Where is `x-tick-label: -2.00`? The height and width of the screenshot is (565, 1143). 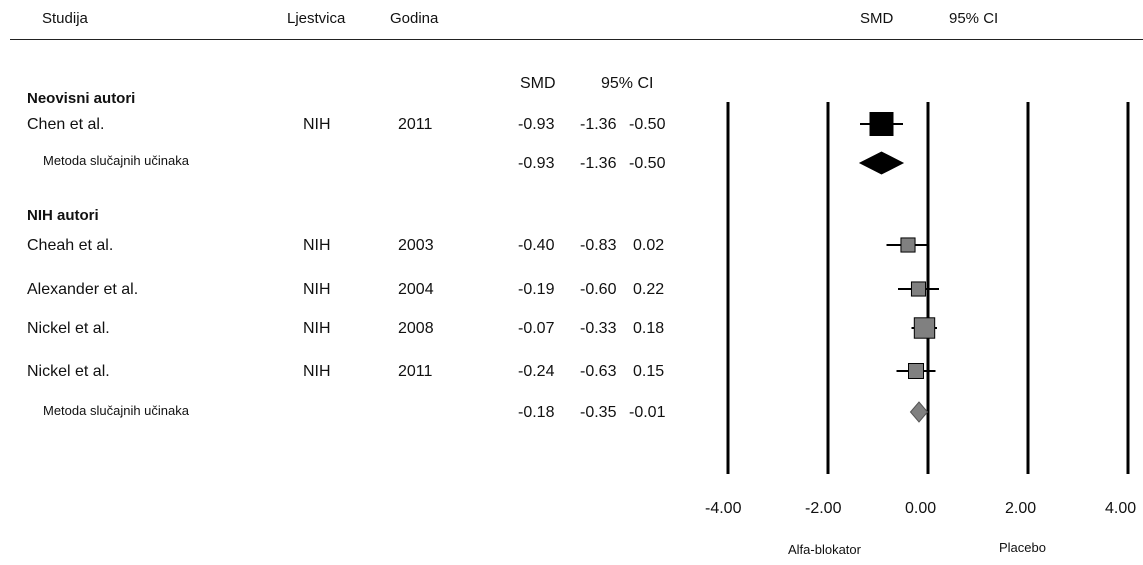 x-tick-label: -2.00 is located at coordinates (823, 508).